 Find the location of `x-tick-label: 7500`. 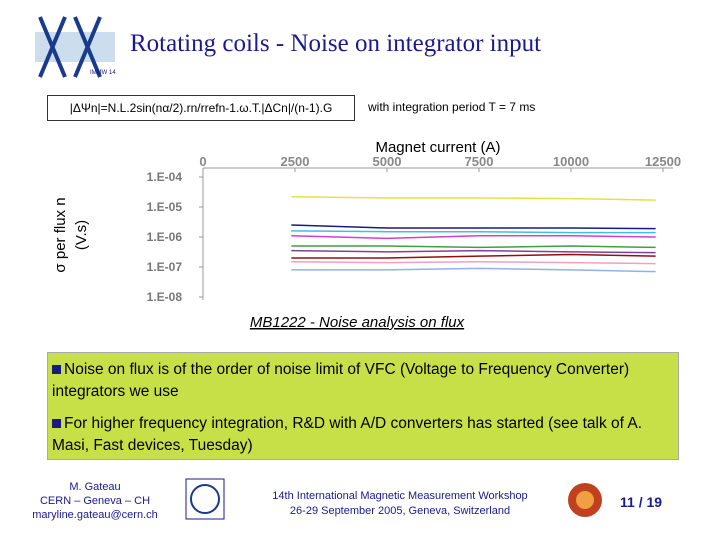

x-tick-label: 7500 is located at coordinates (479, 161).